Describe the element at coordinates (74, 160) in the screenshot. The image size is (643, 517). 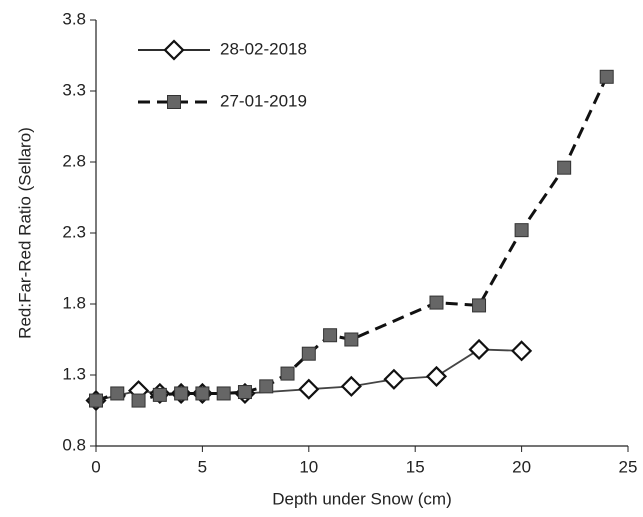
I see `y-tick-label: 2.8` at that location.